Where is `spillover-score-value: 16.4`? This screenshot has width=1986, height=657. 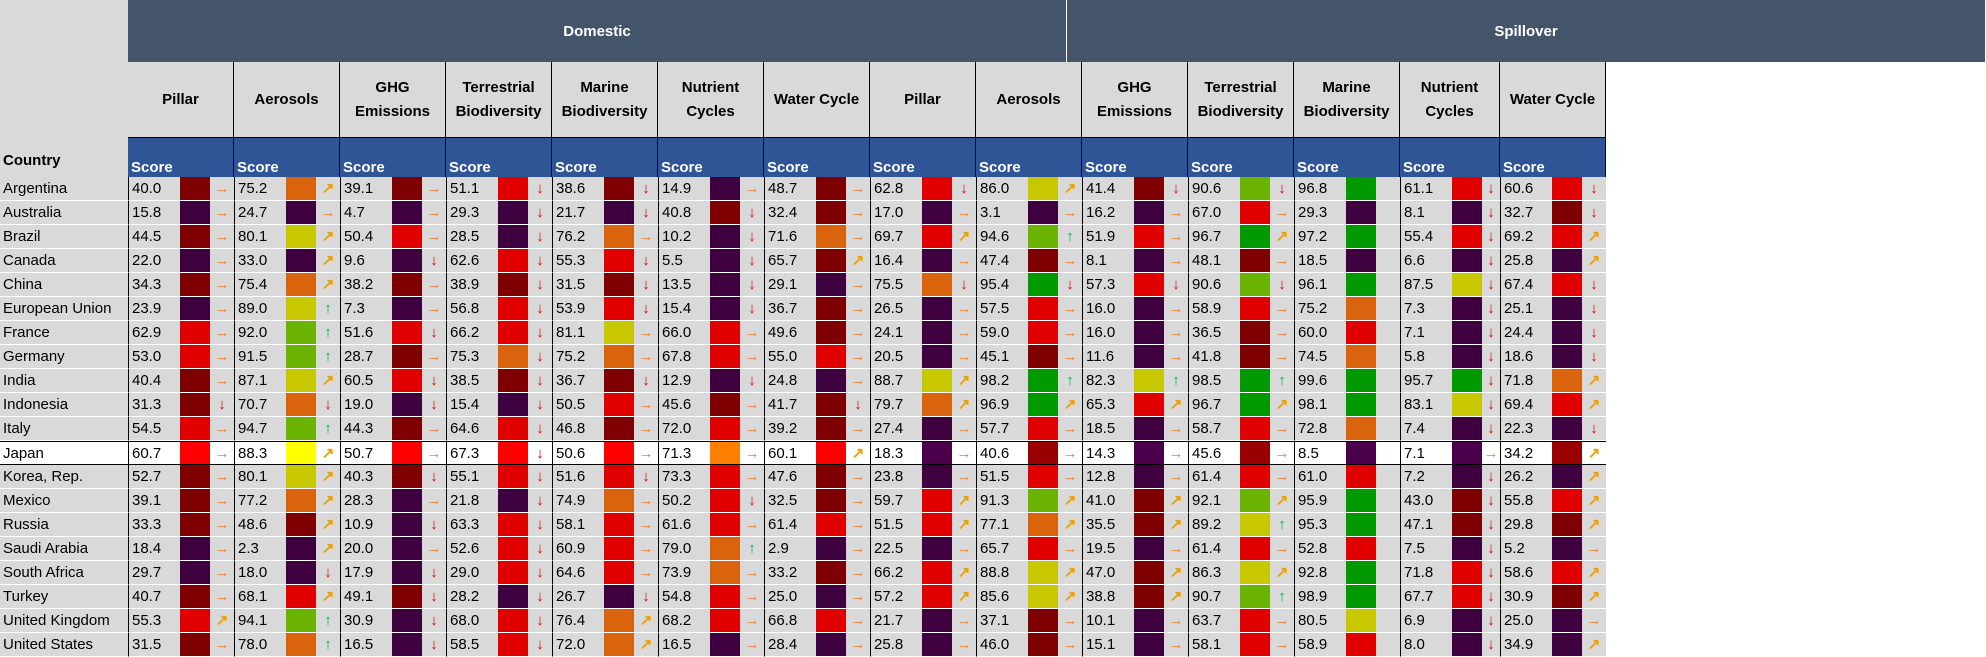 spillover-score-value: 16.4 is located at coordinates (896, 261).